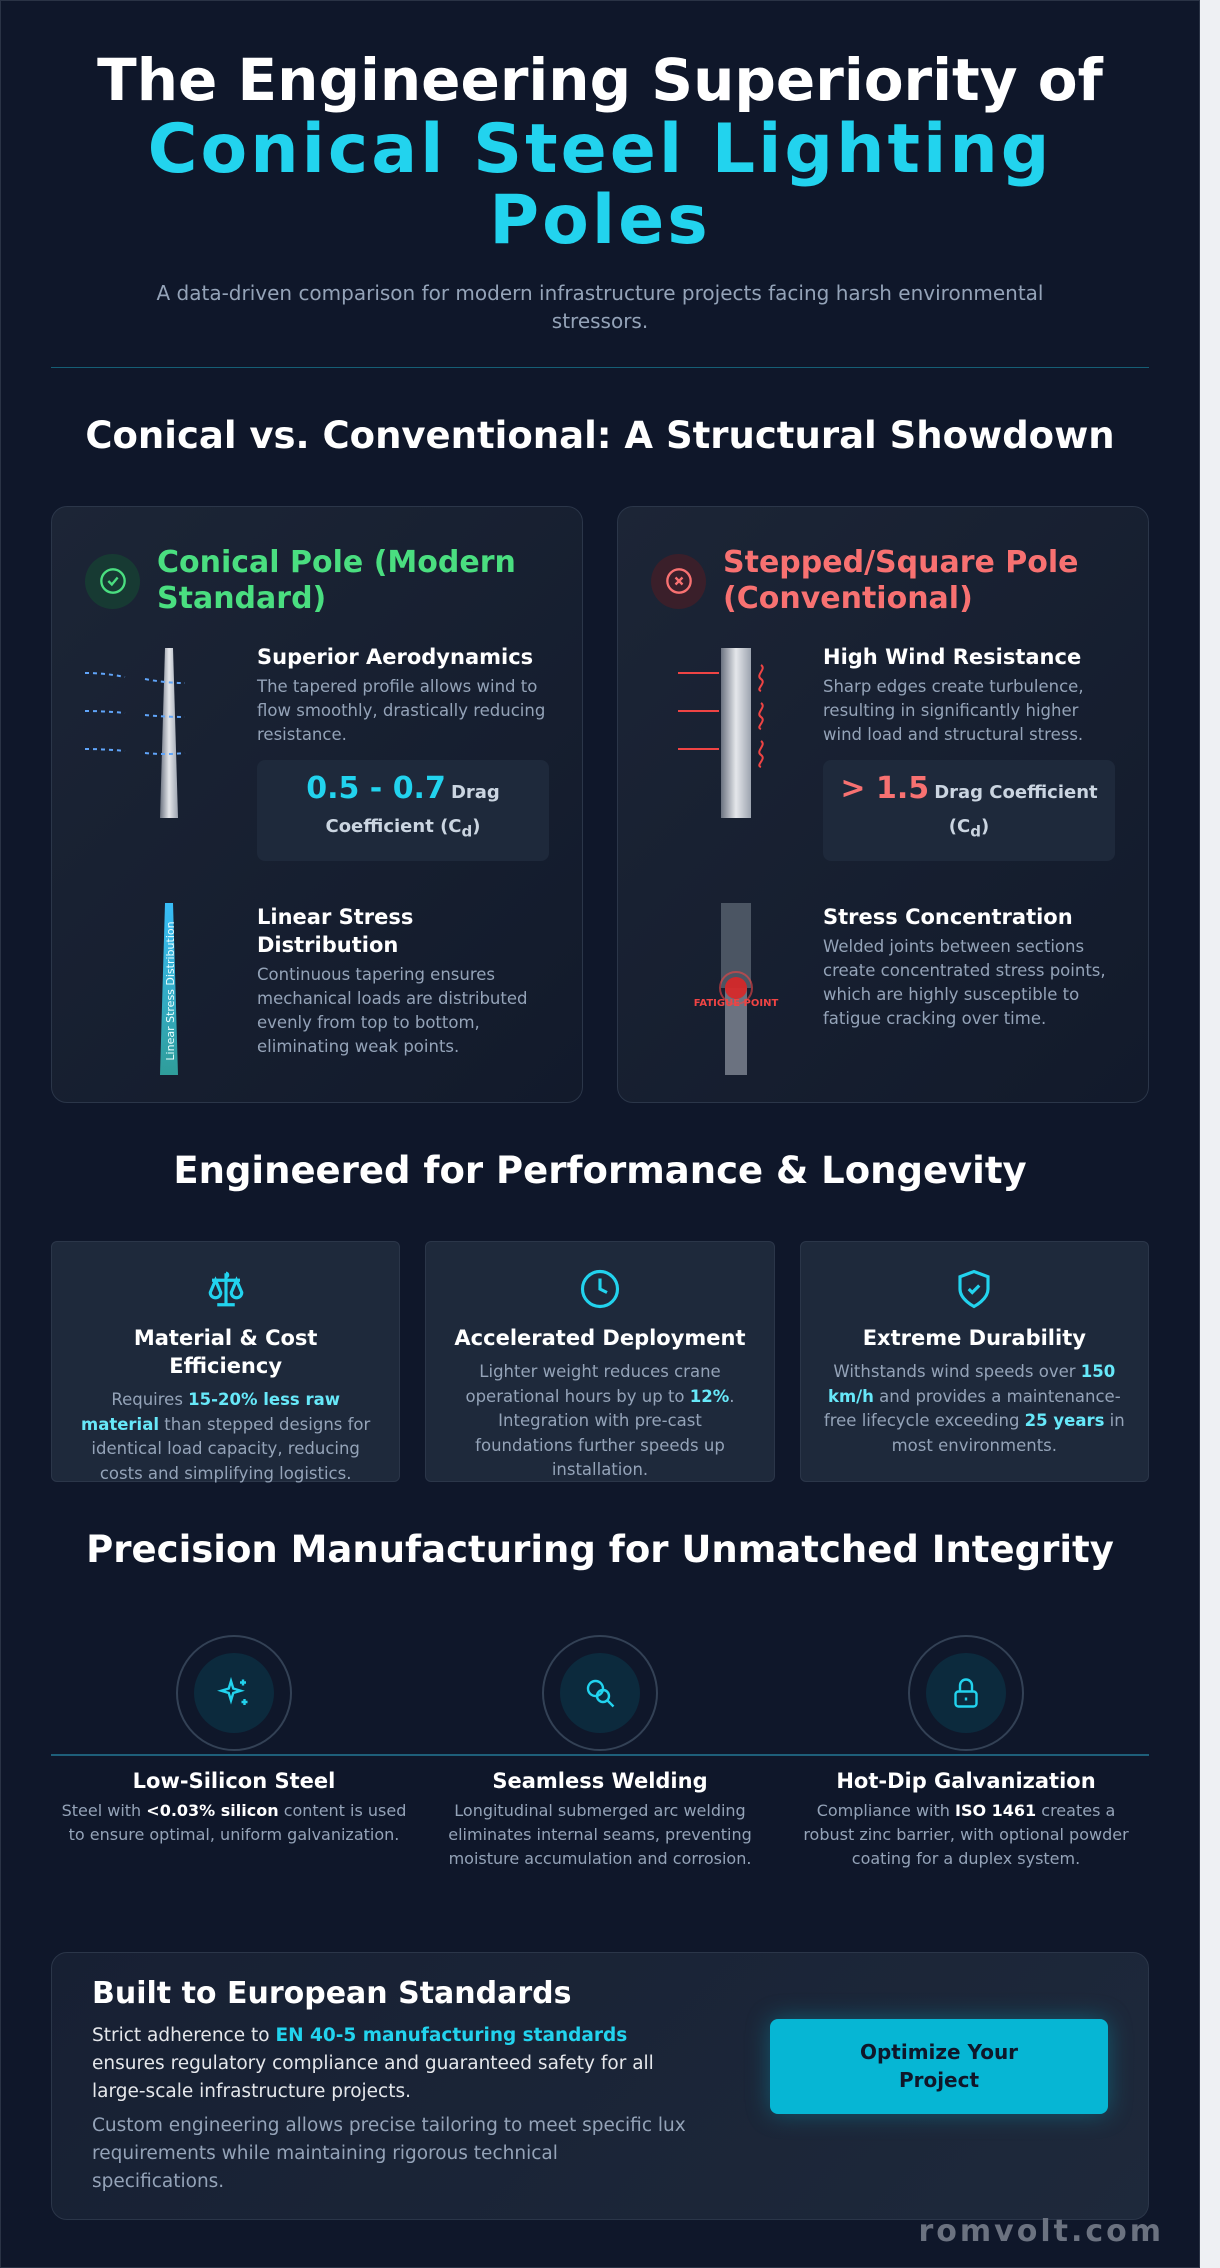 Image resolution: width=1220 pixels, height=2268 pixels. I want to click on title-line: The Engineering Superiority of, so click(600, 80).